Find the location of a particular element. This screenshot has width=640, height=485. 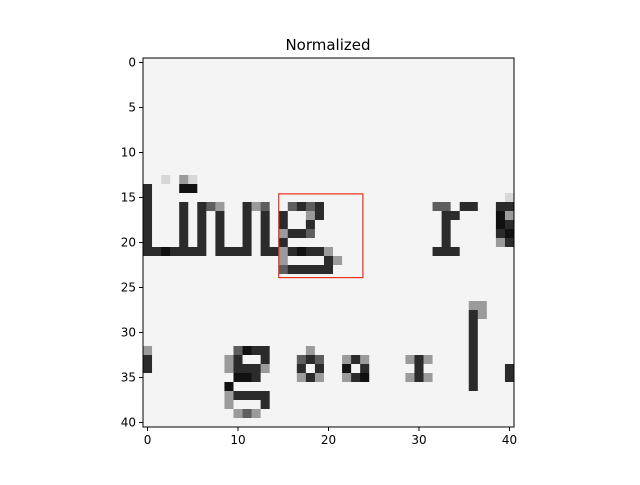

x-tick-label: 10 is located at coordinates (237, 440).